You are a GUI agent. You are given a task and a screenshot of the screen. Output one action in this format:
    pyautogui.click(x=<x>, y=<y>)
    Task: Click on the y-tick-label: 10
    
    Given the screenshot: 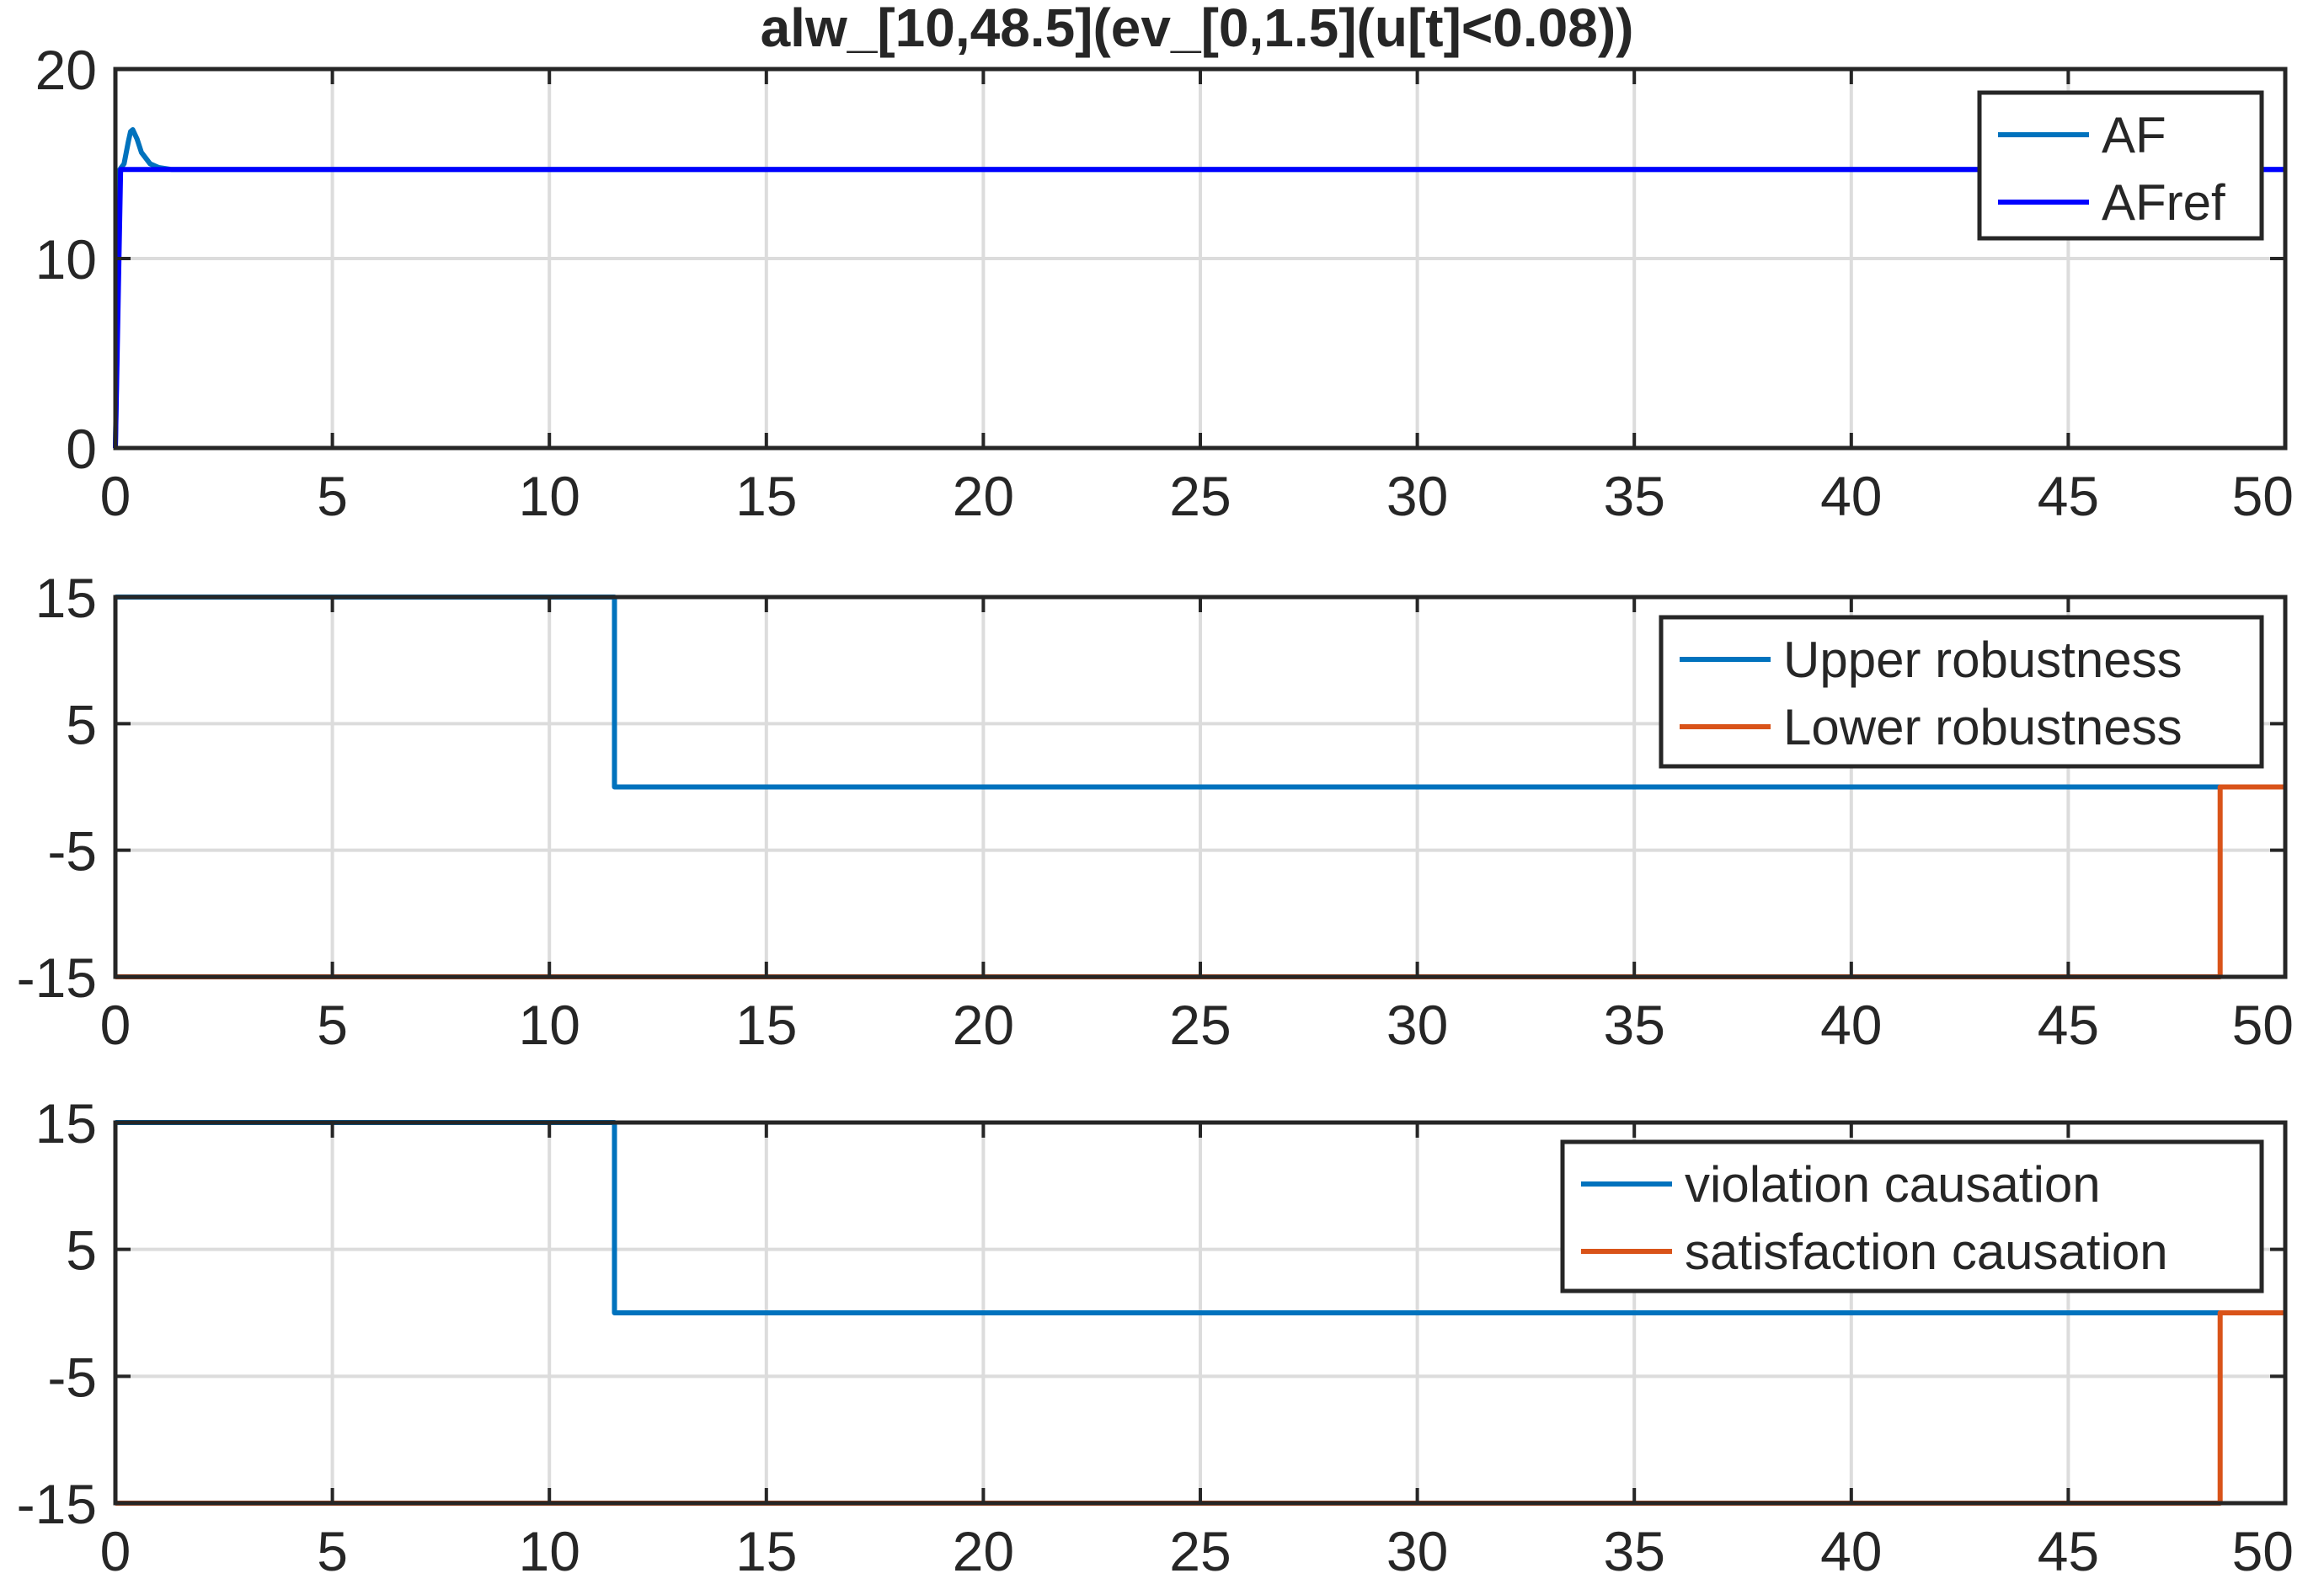 What is the action you would take?
    pyautogui.click(x=66, y=259)
    